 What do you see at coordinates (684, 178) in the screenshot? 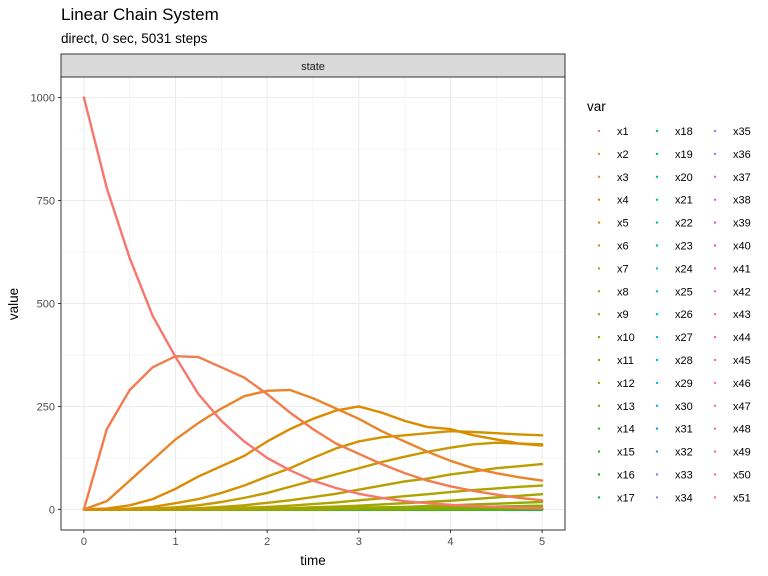
I see `legend-label-x20: x20` at bounding box center [684, 178].